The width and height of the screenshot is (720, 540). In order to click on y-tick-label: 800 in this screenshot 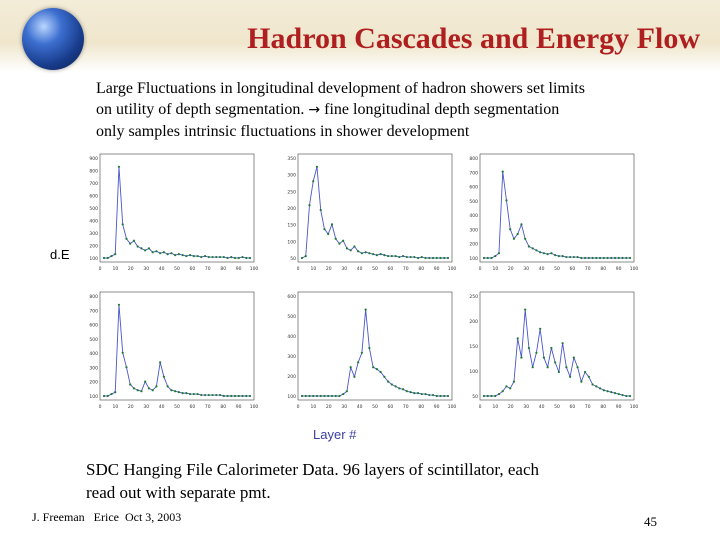, I will do `click(93, 172)`.